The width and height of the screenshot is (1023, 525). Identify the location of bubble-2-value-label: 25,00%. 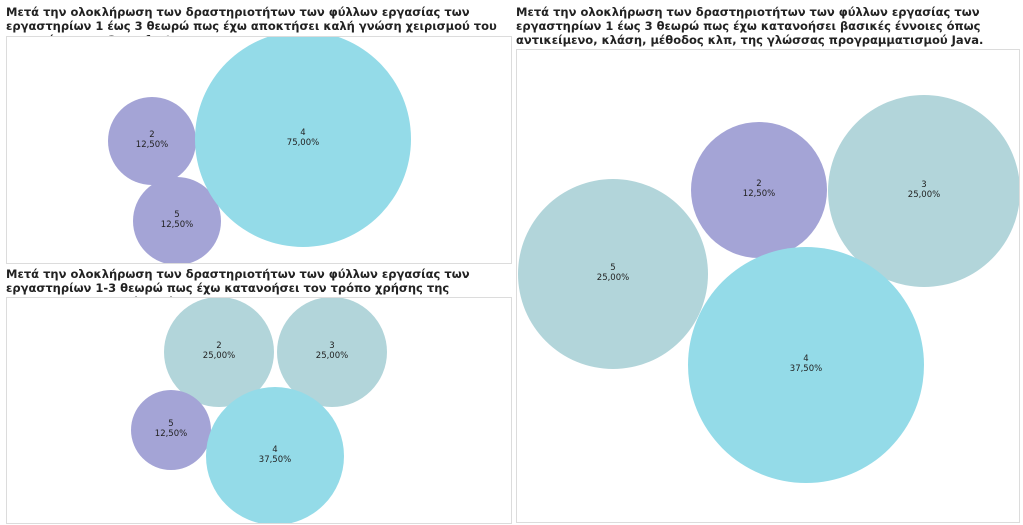
(219, 356).